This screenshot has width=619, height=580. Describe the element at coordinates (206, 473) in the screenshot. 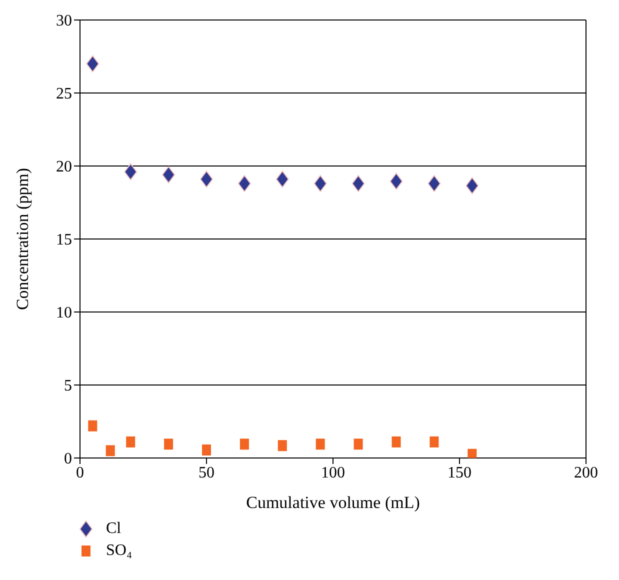

I see `x-tick-label: 50` at that location.